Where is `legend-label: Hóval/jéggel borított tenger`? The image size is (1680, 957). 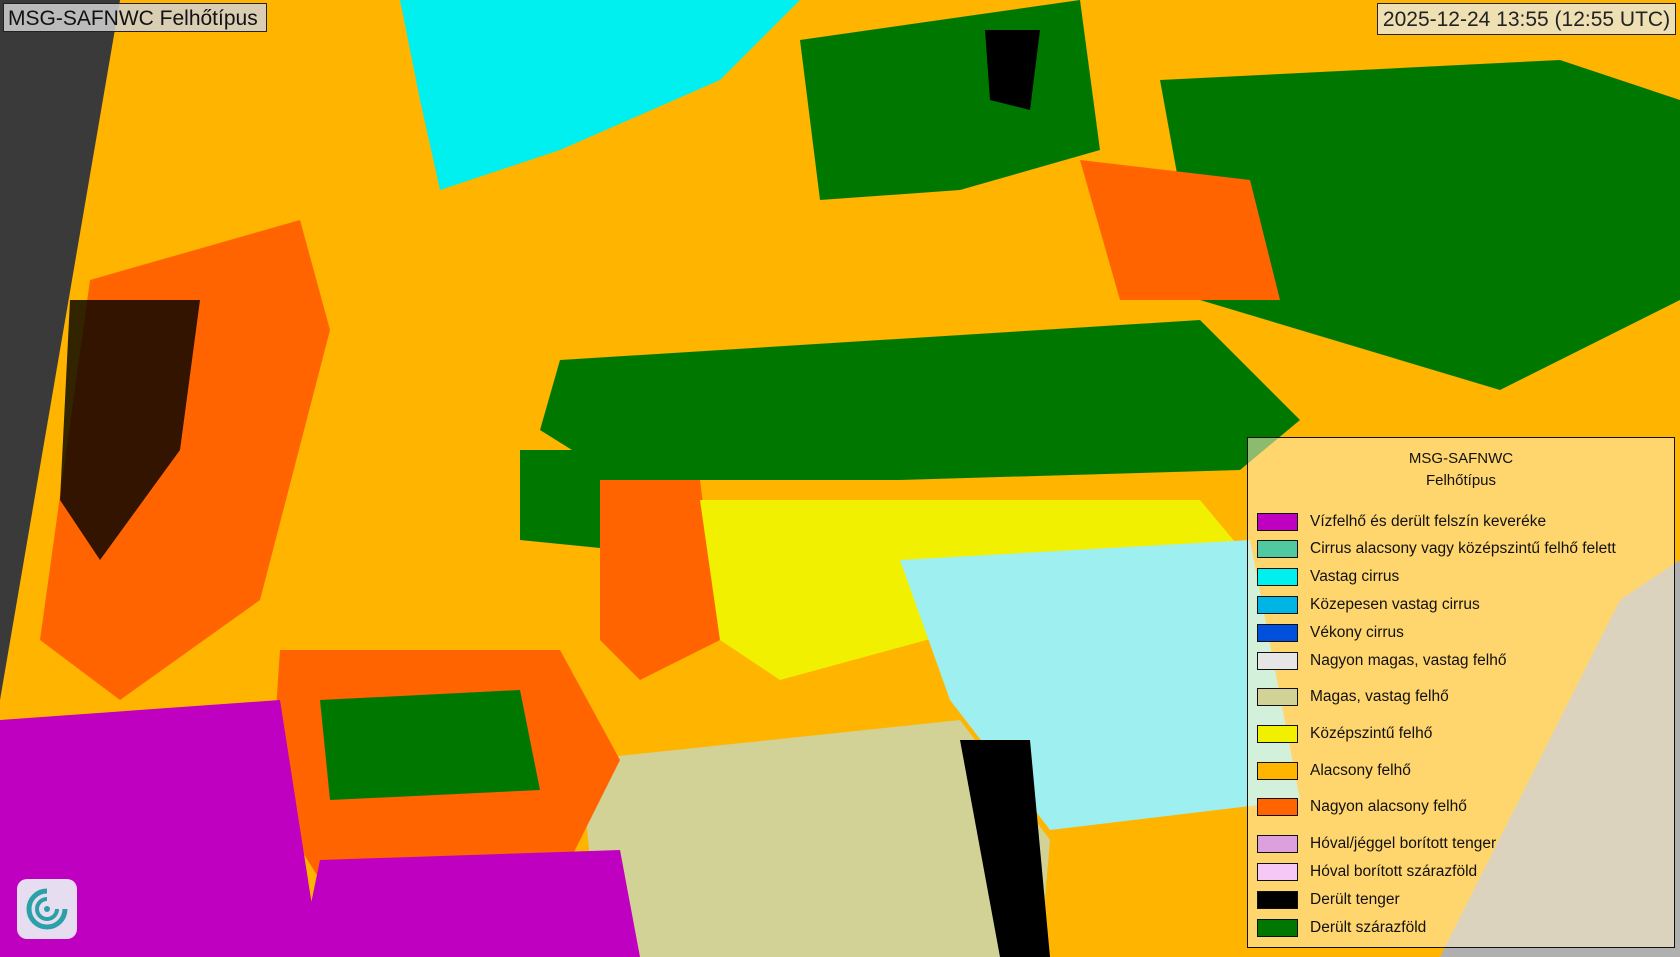 legend-label: Hóval/jéggel borított tenger is located at coordinates (1403, 843).